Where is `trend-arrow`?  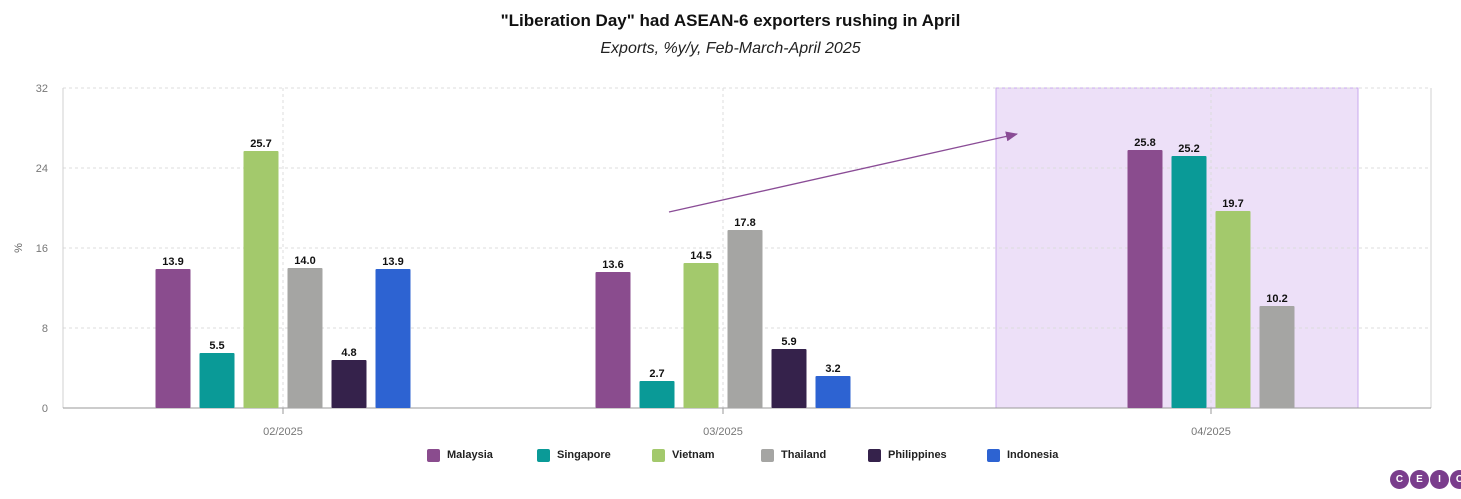 trend-arrow is located at coordinates (843, 172).